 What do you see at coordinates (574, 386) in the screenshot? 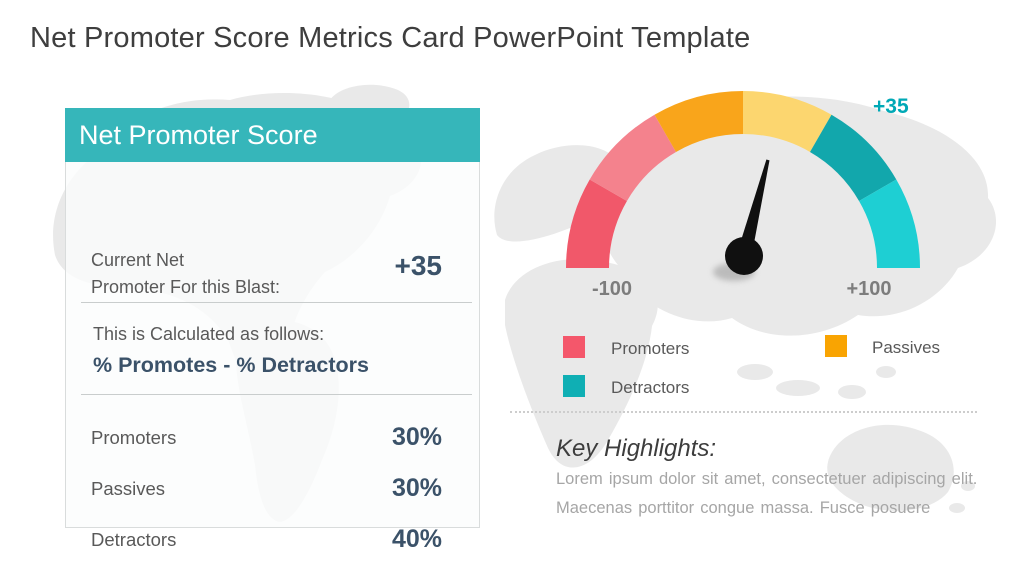
I see `legend-swatch-detractors` at bounding box center [574, 386].